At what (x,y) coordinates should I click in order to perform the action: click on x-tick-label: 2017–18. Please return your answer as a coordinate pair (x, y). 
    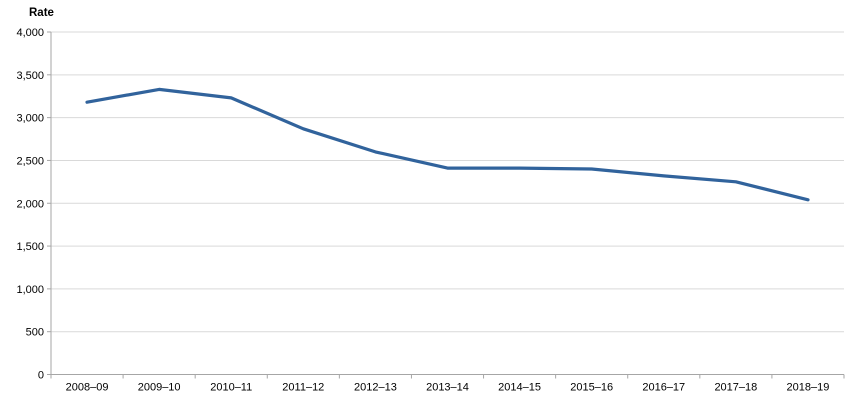
    Looking at the image, I should click on (735, 388).